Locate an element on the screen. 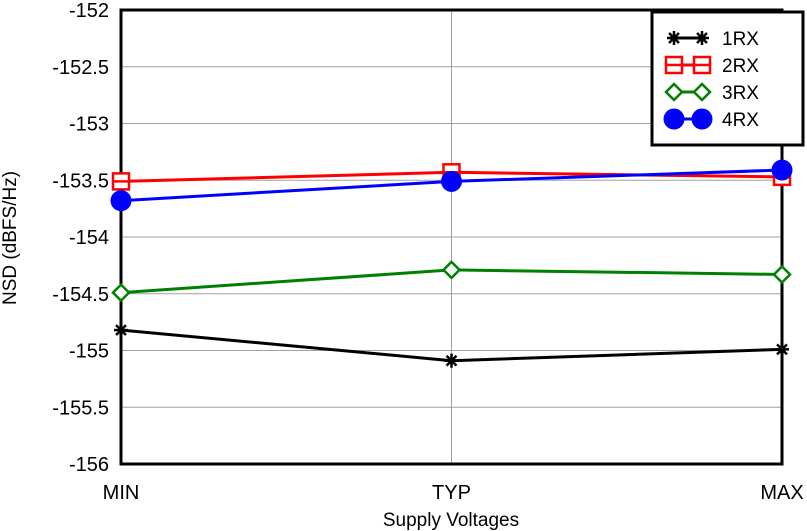 The height and width of the screenshot is (531, 807). legend-item-2rx: 2RX is located at coordinates (711, 66).